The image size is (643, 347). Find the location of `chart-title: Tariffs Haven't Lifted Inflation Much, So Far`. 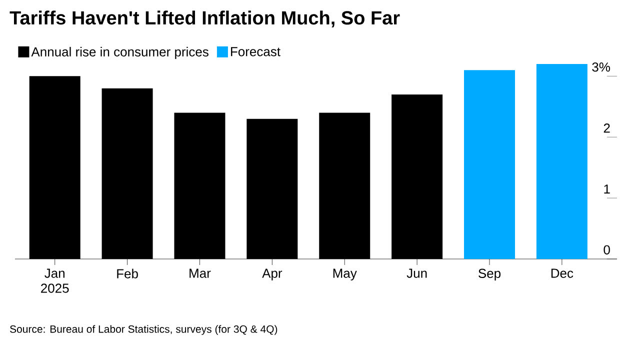

chart-title: Tariffs Haven't Lifted Inflation Much, So Far is located at coordinates (205, 19).